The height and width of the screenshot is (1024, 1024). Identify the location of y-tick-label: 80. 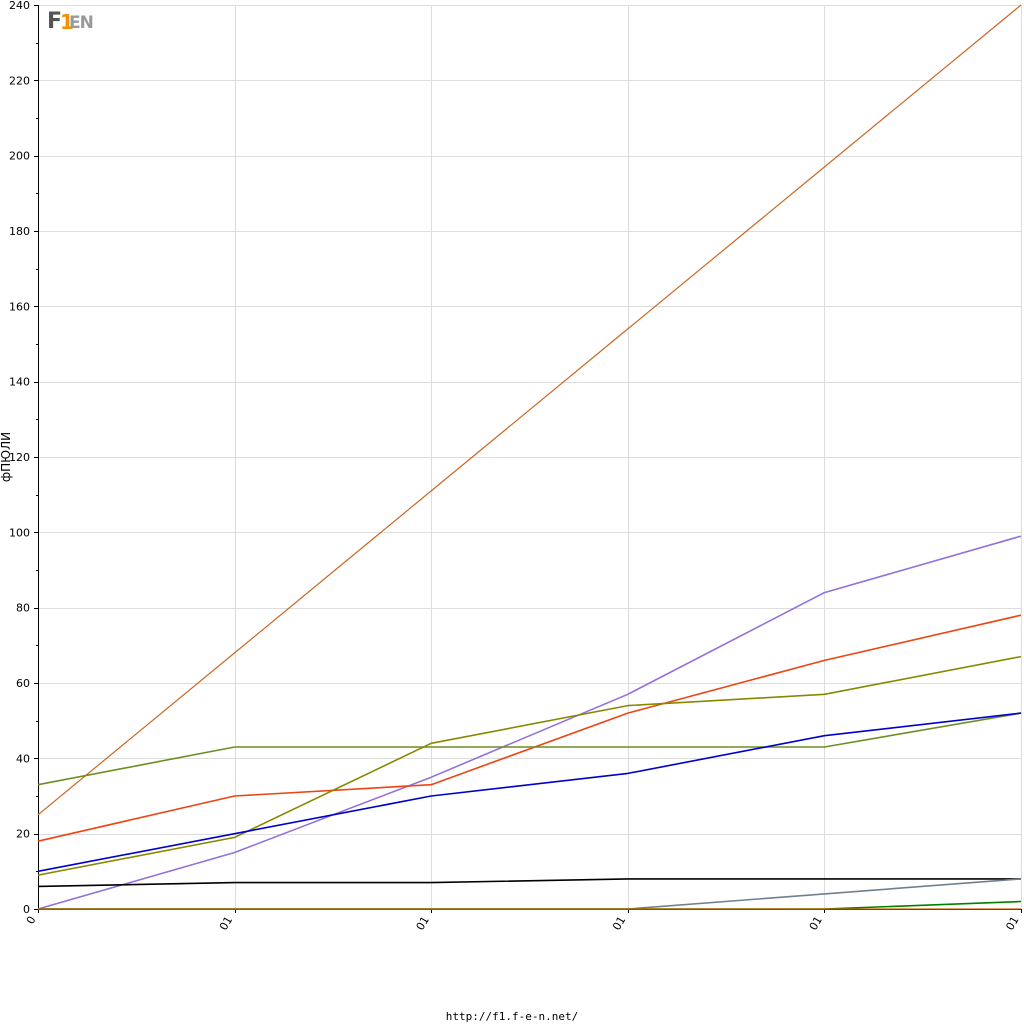
(23, 608).